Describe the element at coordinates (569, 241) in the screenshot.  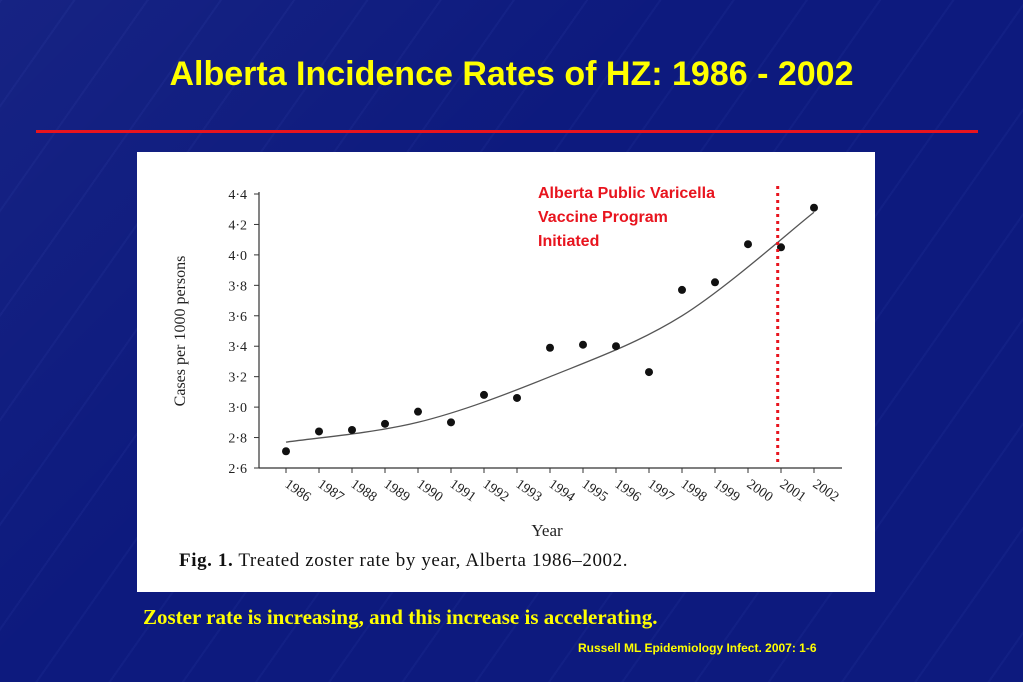
I see `annotation-line-3: Initiated` at that location.